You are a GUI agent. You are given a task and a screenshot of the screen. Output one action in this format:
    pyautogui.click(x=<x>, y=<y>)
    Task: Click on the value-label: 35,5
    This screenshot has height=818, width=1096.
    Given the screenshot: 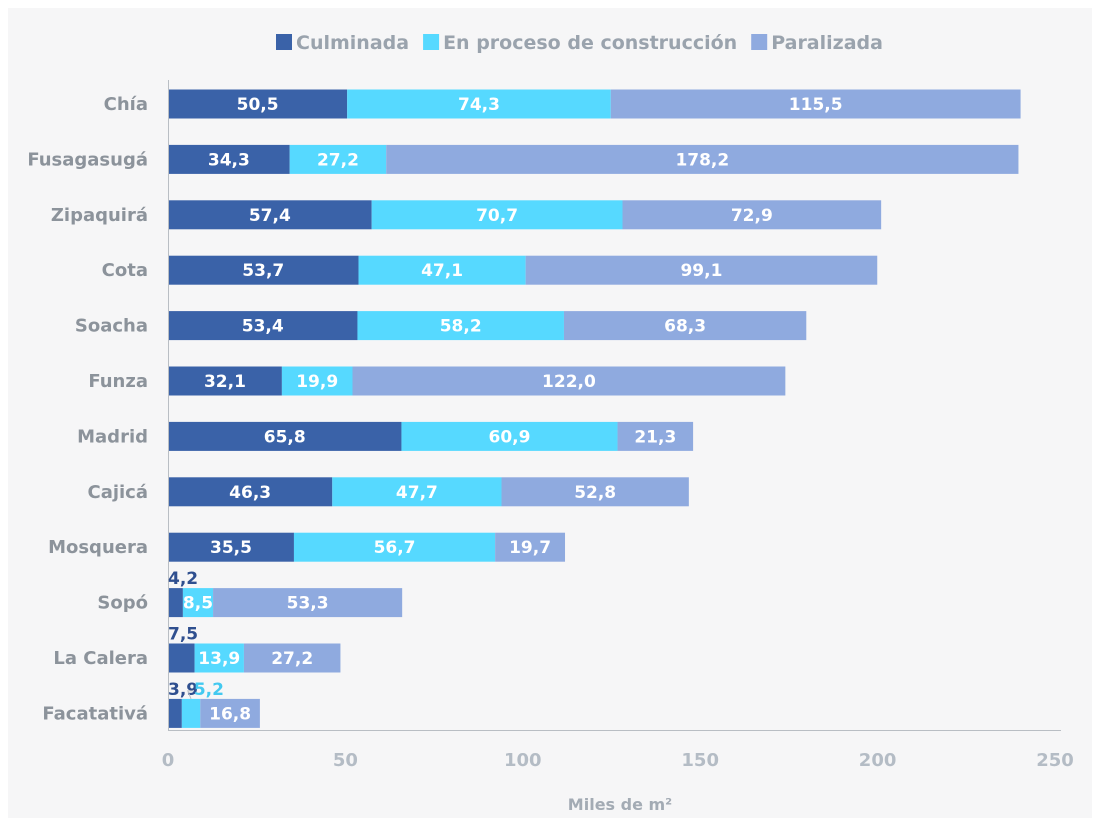 What is the action you would take?
    pyautogui.click(x=231, y=548)
    